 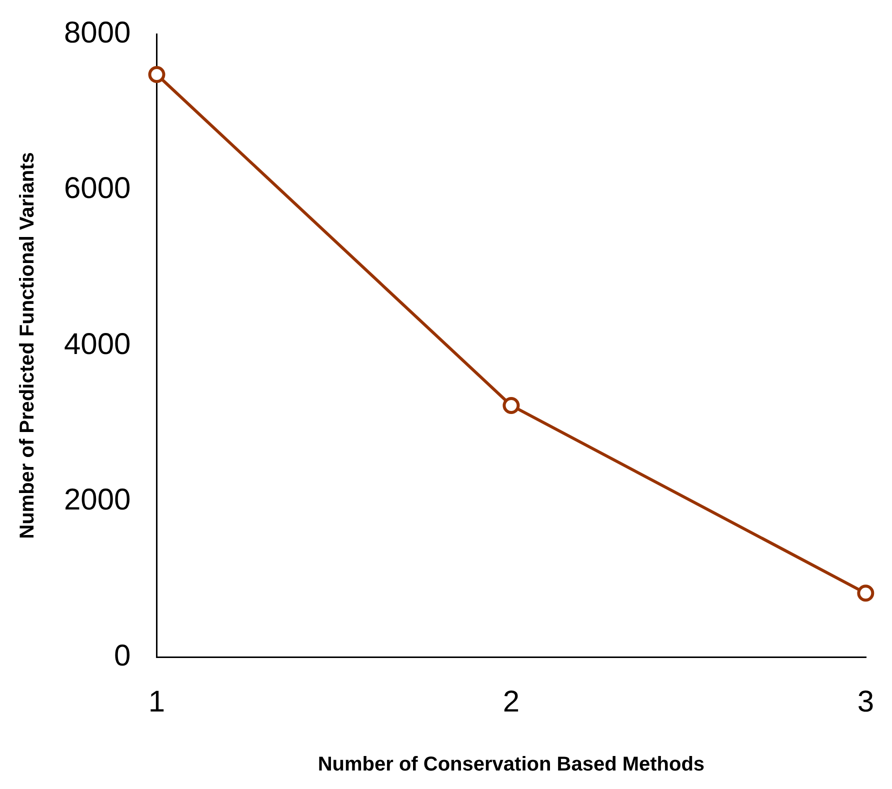 I want to click on y-tick-label: 4000, so click(x=97, y=344).